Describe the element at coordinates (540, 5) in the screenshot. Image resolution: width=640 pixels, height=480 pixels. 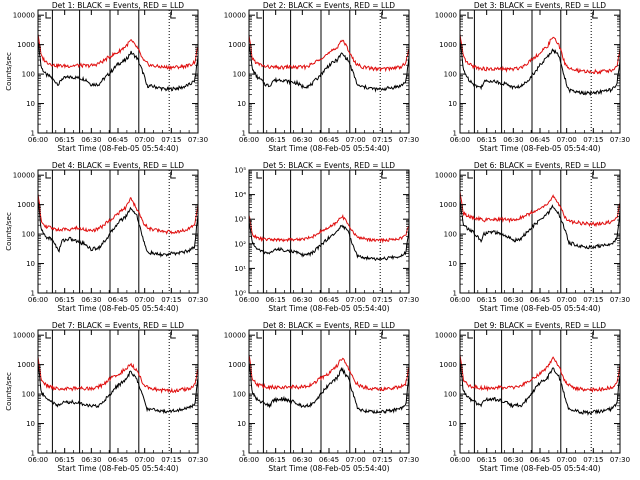
I see `panel-title: Det 3: BLACK = Events, RED = LLD` at that location.